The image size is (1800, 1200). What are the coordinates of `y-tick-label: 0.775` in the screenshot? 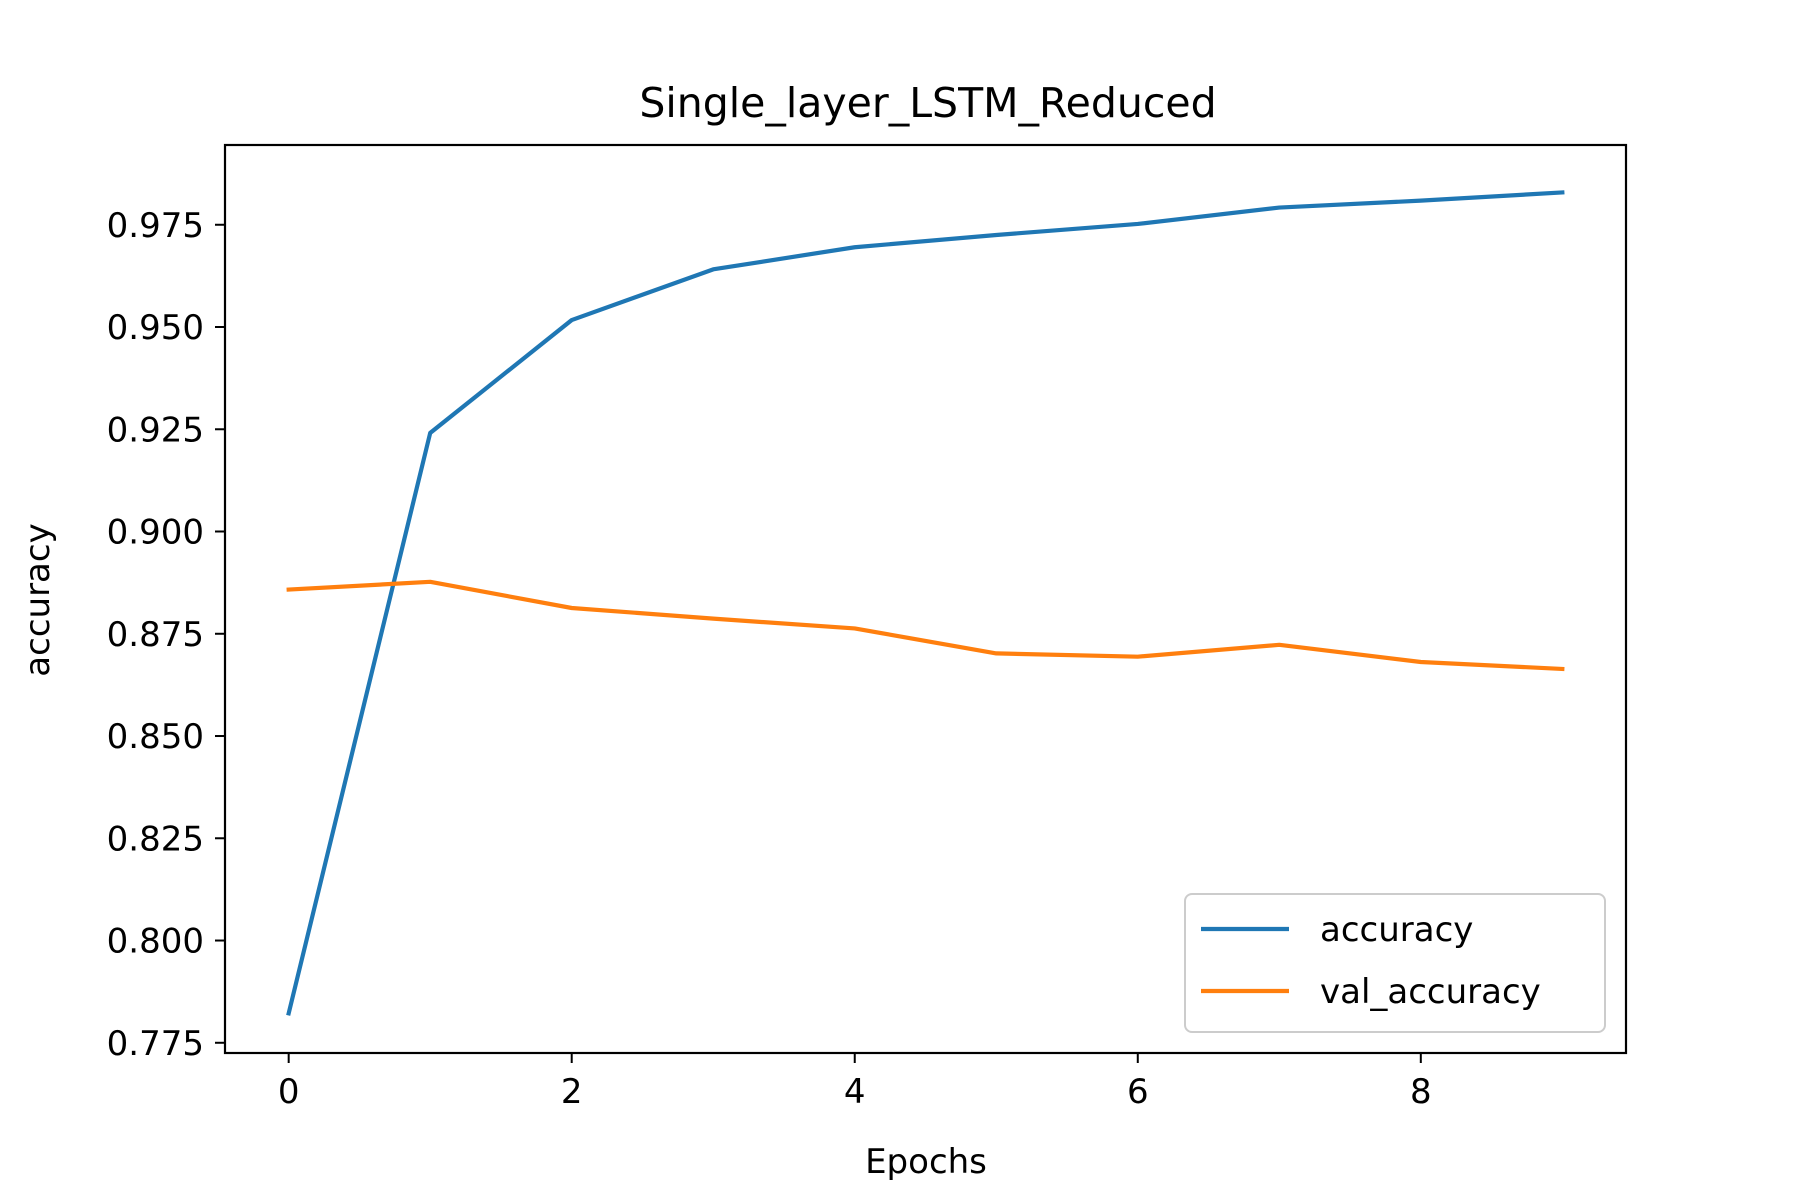 It's located at (155, 1044).